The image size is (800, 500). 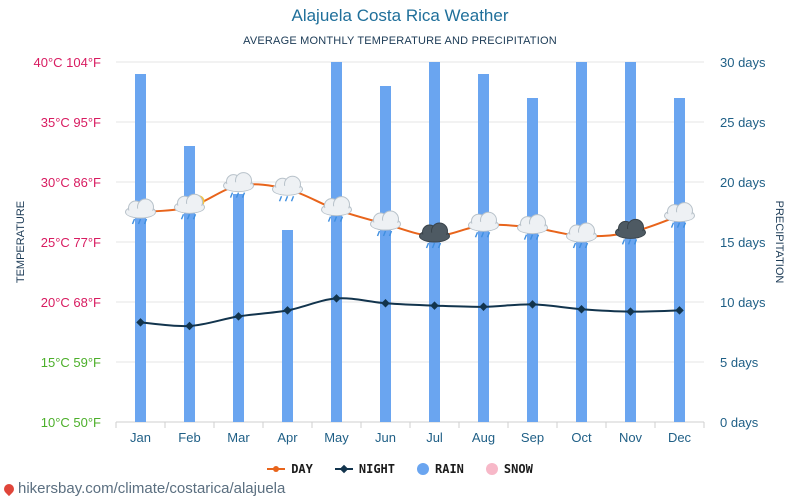 What do you see at coordinates (290, 469) in the screenshot?
I see `legend-item-day: DAY` at bounding box center [290, 469].